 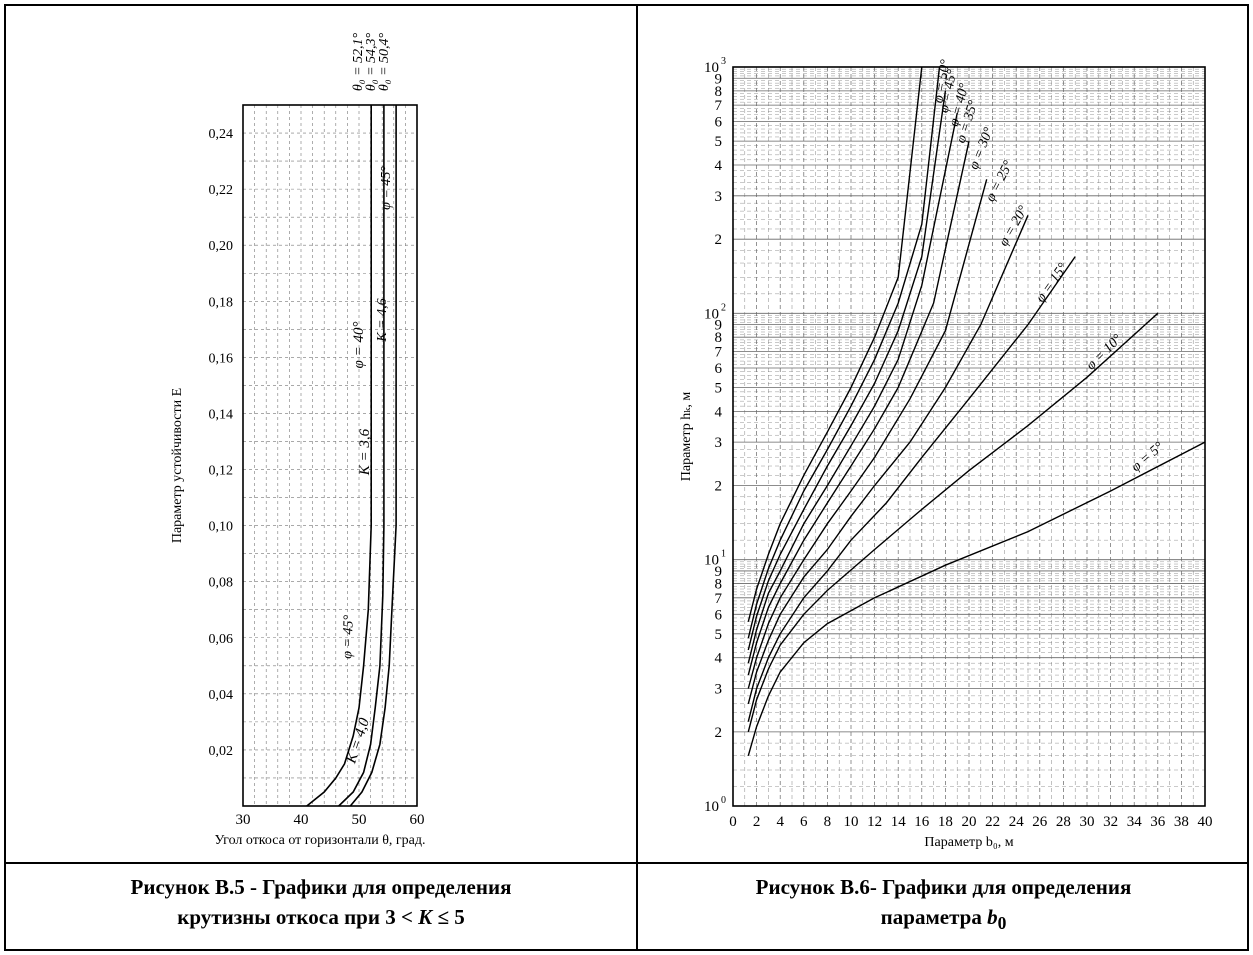 I want to click on plot-frame, so click(x=330, y=455).